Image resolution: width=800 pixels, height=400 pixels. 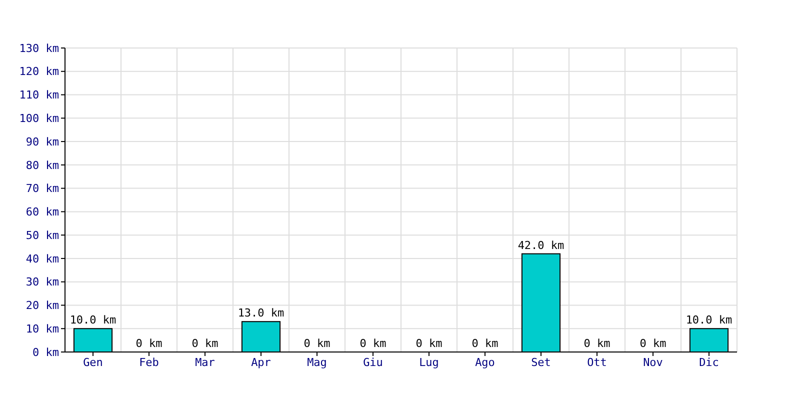 I want to click on x-tick-label: Dic, so click(x=709, y=362).